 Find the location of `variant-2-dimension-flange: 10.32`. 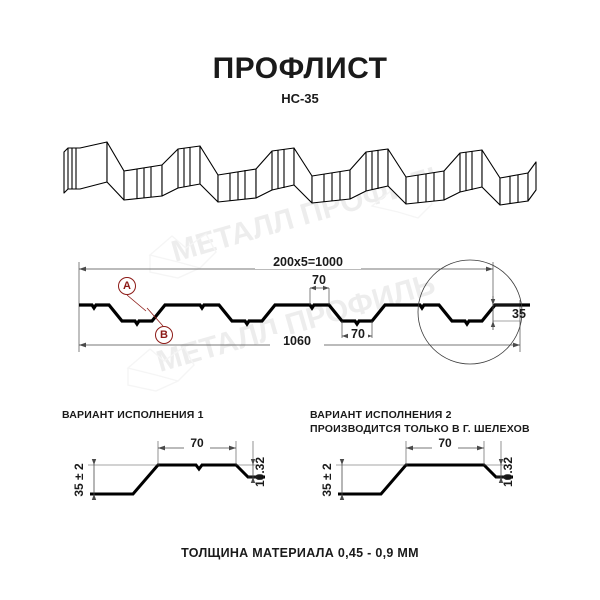

variant-2-dimension-flange: 10.32 is located at coordinates (506, 472).